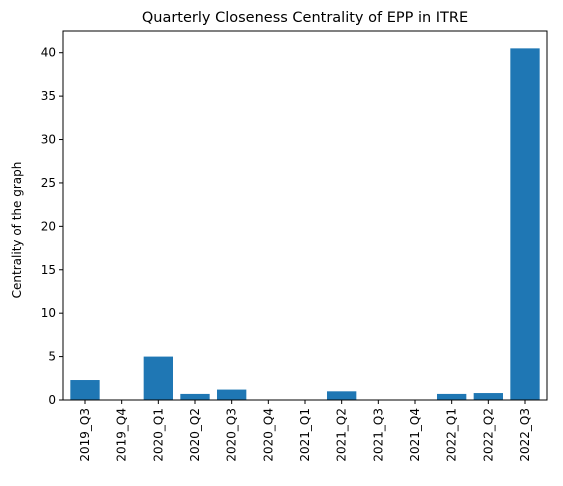  I want to click on y-tick-label: 5, so click(52, 357).